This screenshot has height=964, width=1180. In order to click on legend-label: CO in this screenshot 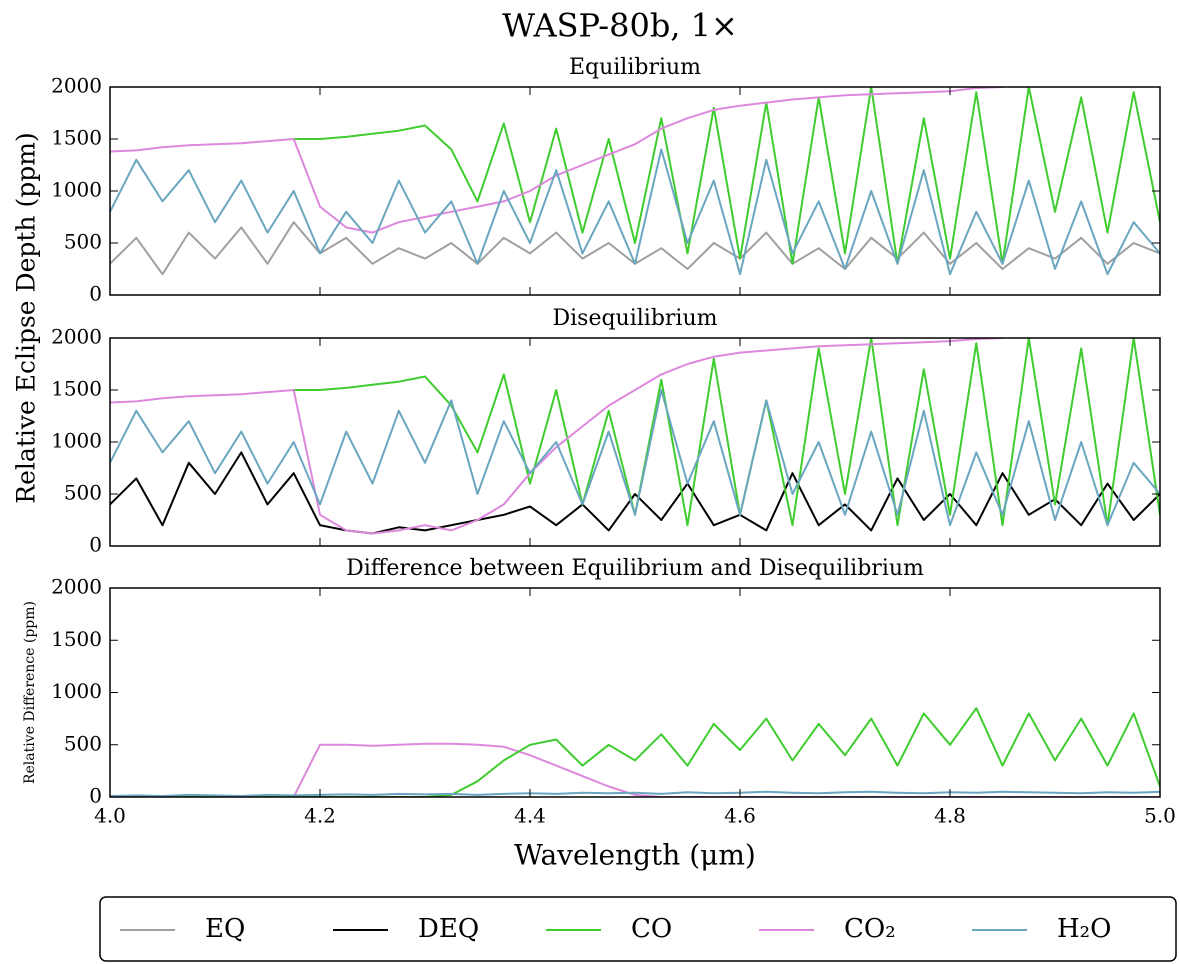, I will do `click(651, 929)`.